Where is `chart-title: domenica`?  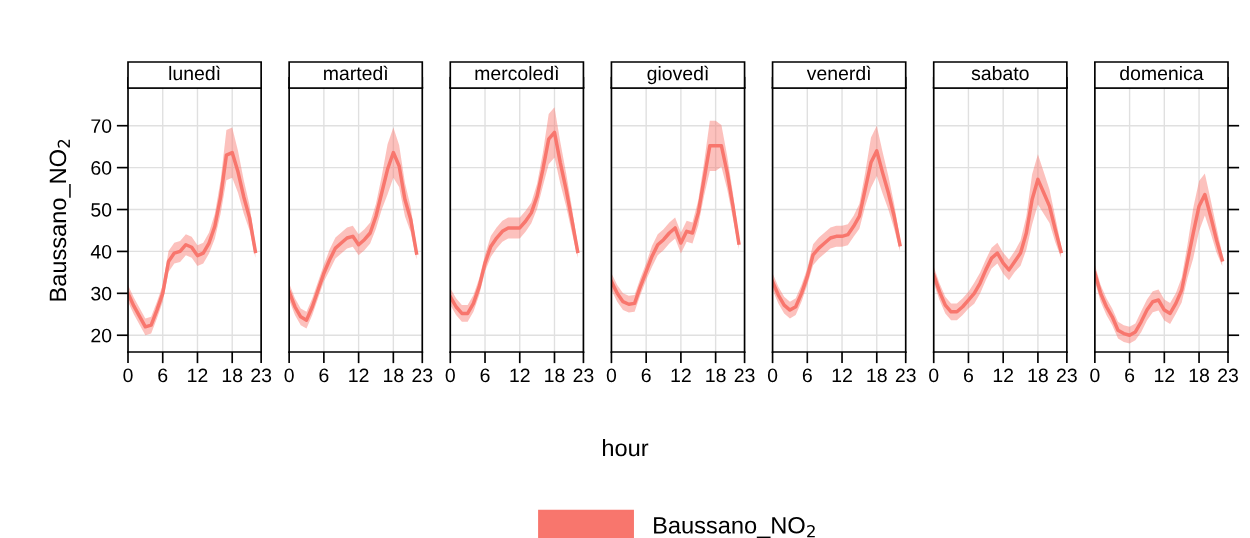 chart-title: domenica is located at coordinates (1162, 73).